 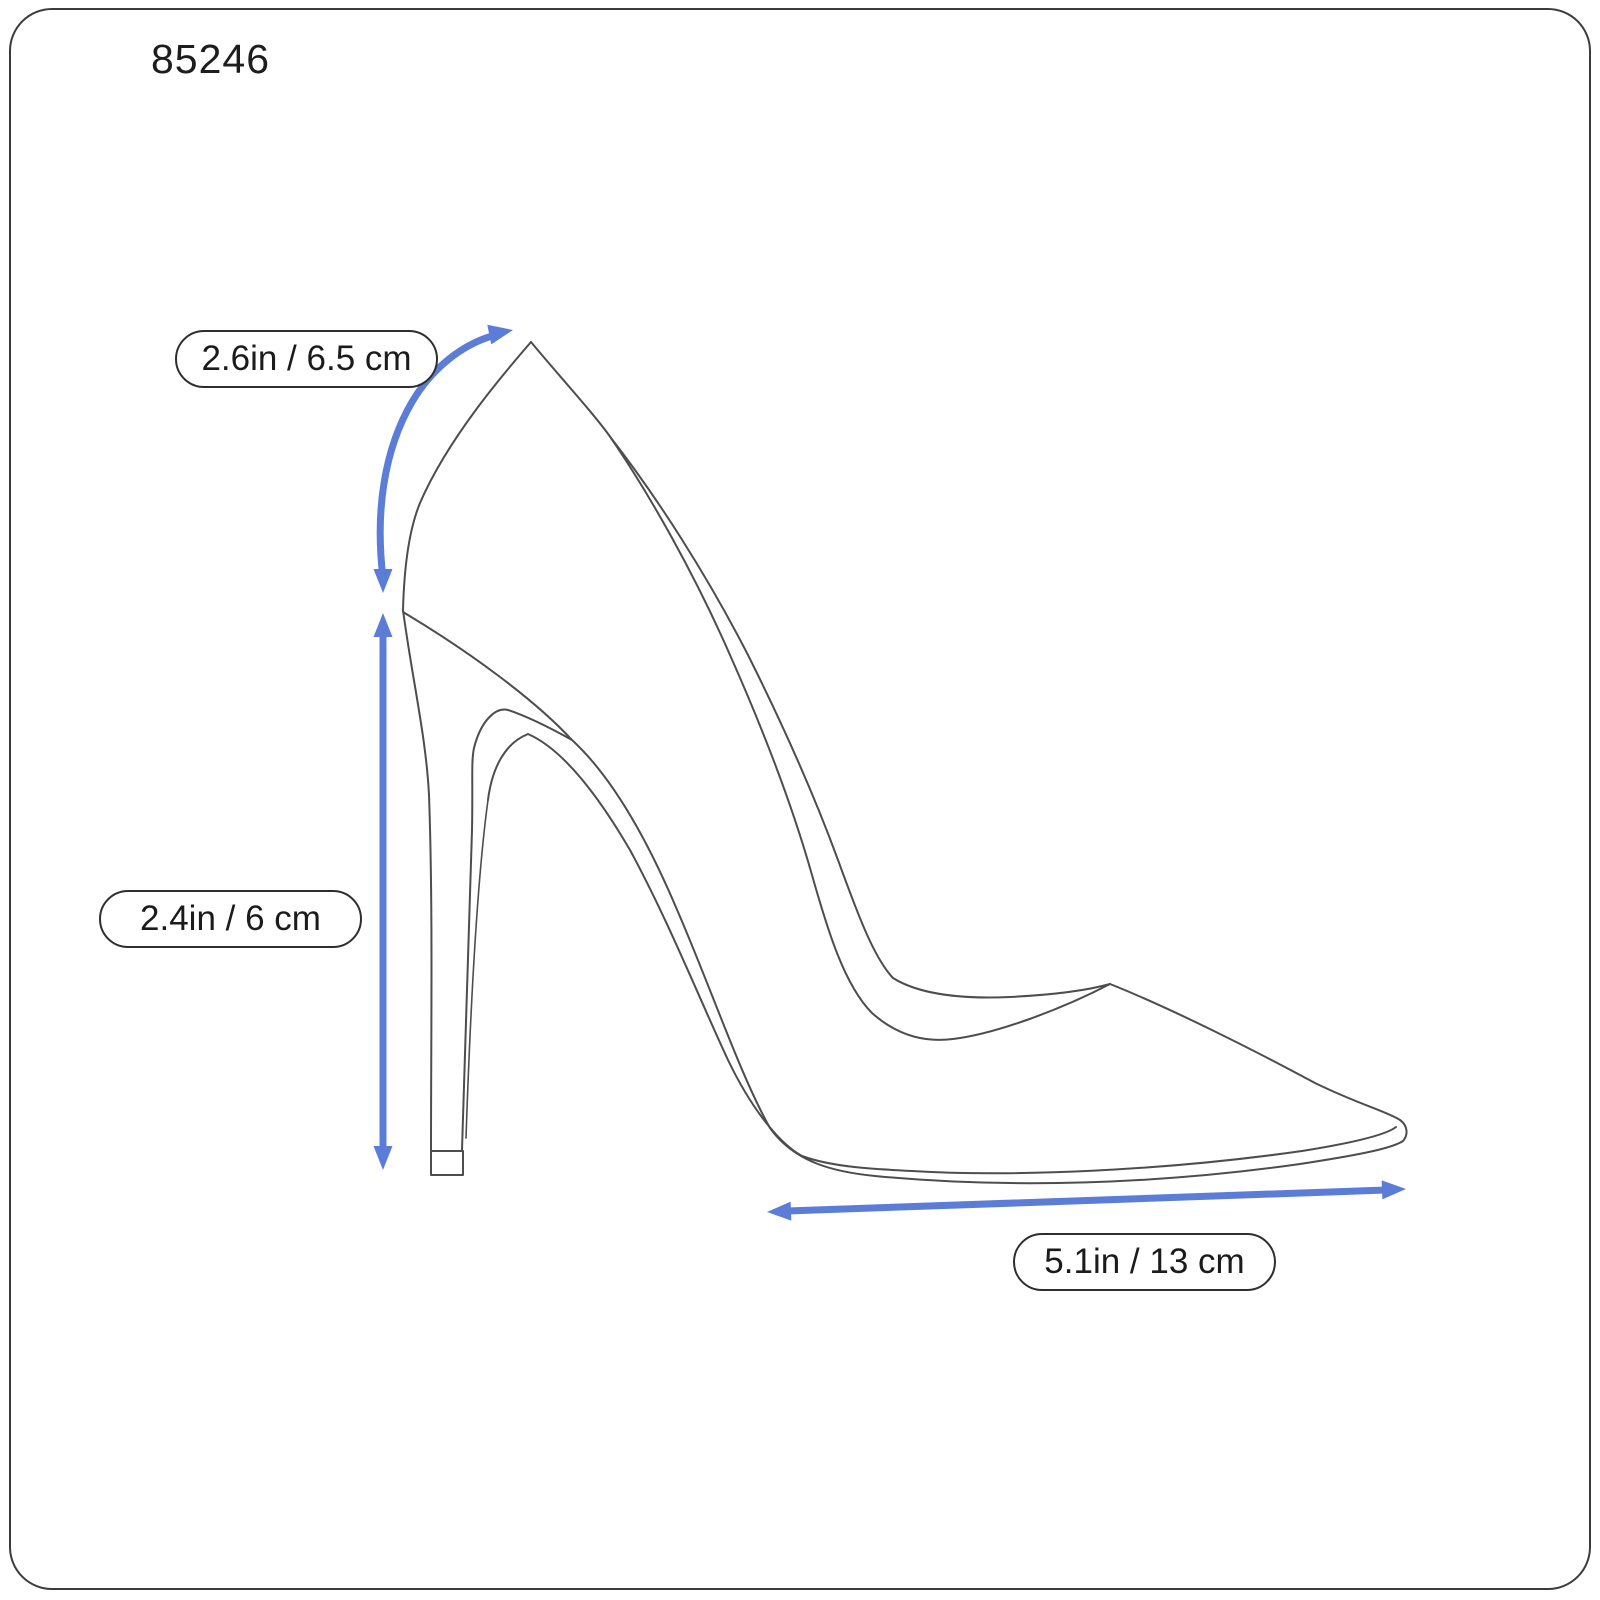 What do you see at coordinates (477, 969) in the screenshot?
I see `heel-inner-line` at bounding box center [477, 969].